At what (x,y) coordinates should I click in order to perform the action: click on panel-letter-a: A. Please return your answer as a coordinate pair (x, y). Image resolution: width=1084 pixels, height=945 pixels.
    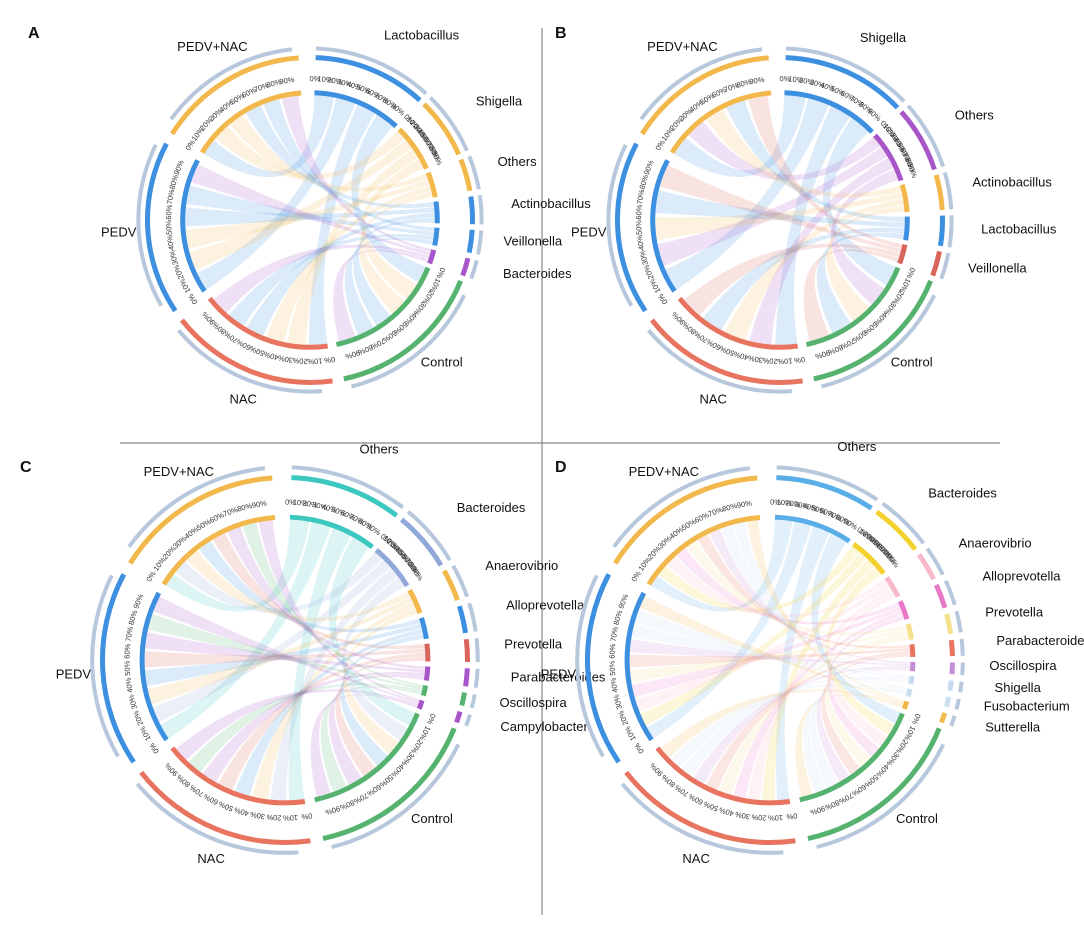
    Looking at the image, I should click on (34, 33).